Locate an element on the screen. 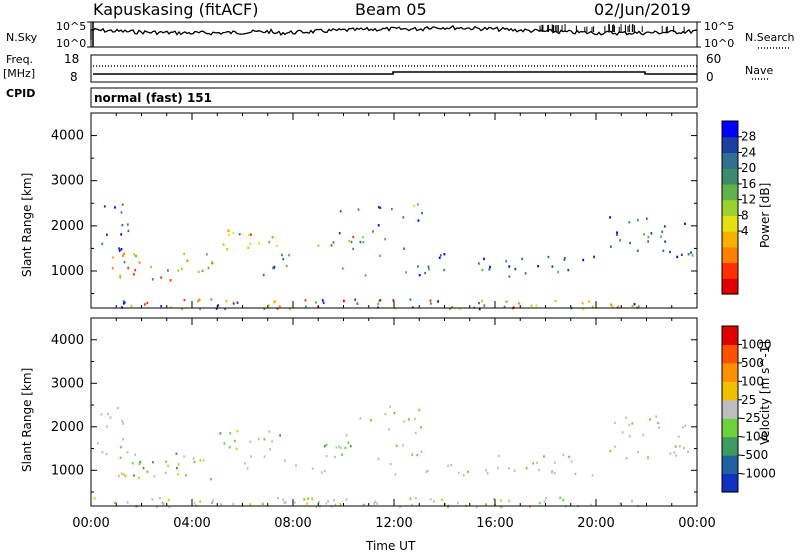 The height and width of the screenshot is (554, 800). power-colorbar-swatch is located at coordinates (730, 176).